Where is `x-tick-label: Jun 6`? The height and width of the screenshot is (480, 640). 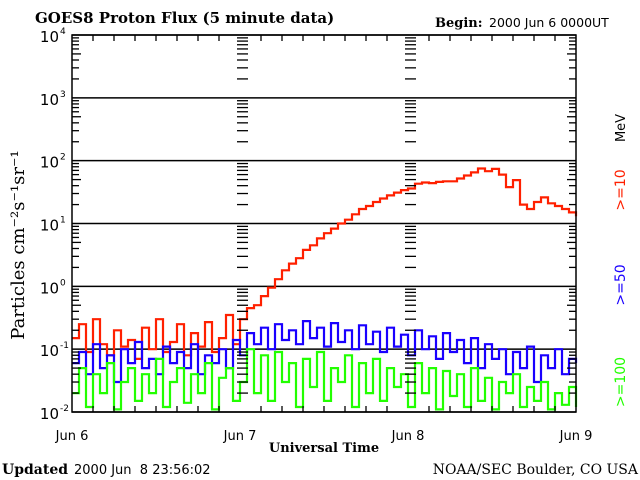 x-tick-label: Jun 6 is located at coordinates (72, 436).